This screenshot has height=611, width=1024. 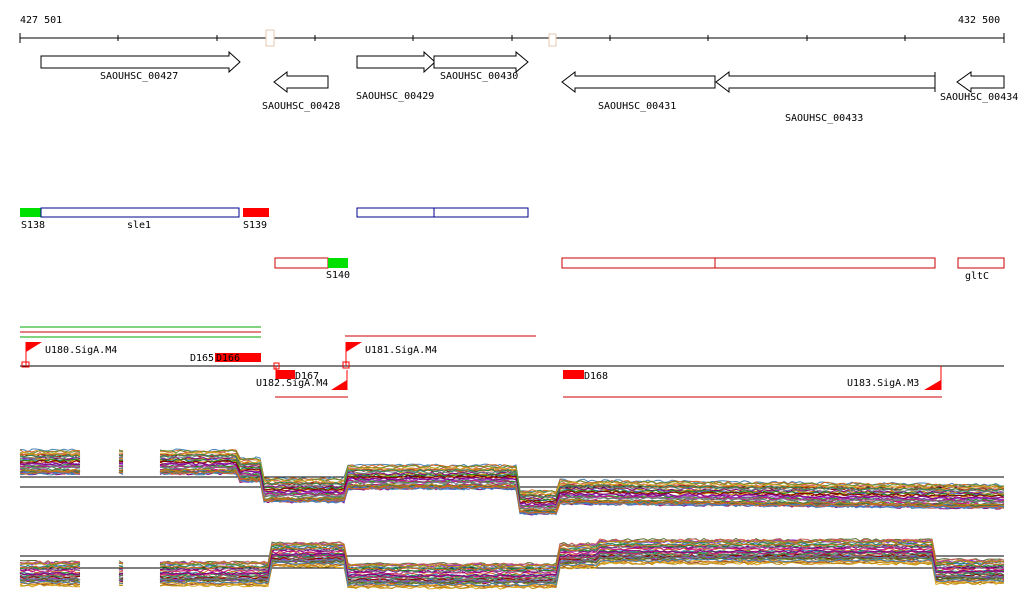 I want to click on segment-label: gltC, so click(x=977, y=276).